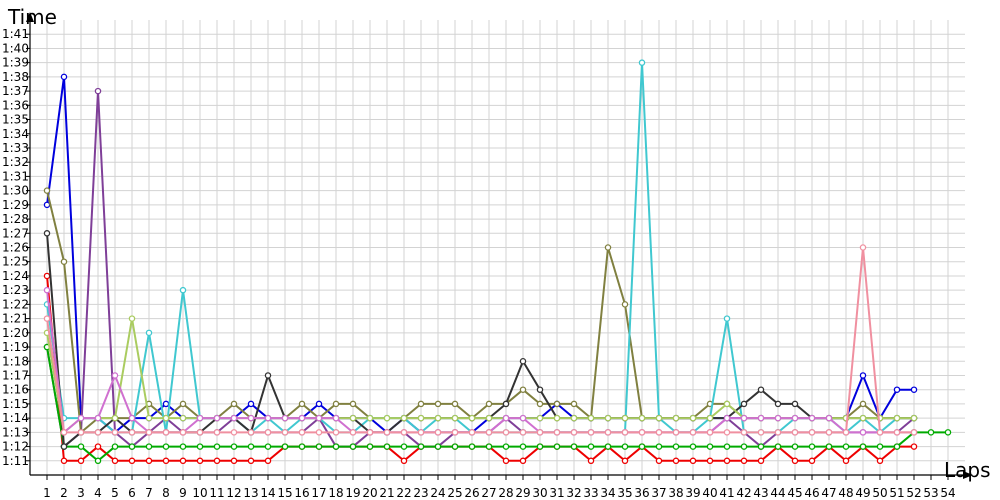 Image resolution: width=1000 pixels, height=500 pixels. What do you see at coordinates (15, 48) in the screenshot?
I see `y-tick-label: 1:40` at bounding box center [15, 48].